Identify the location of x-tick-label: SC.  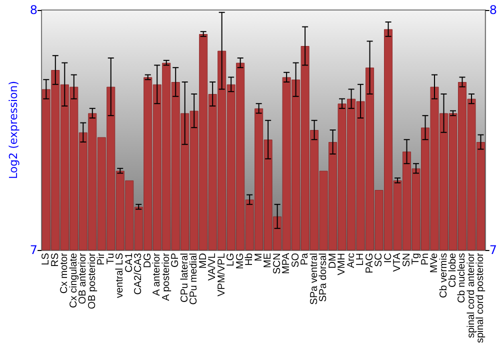
(379, 260).